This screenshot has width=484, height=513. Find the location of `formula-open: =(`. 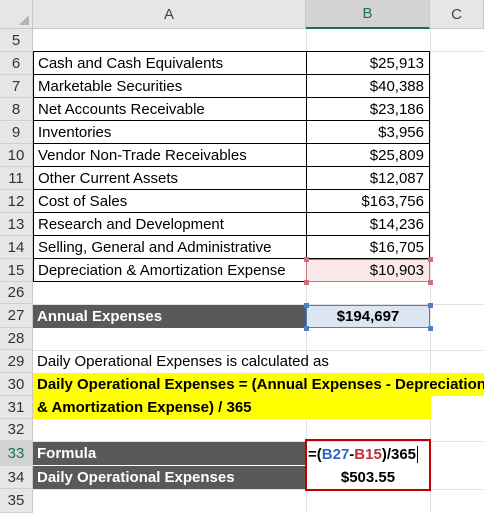

formula-open: =( is located at coordinates (315, 454).